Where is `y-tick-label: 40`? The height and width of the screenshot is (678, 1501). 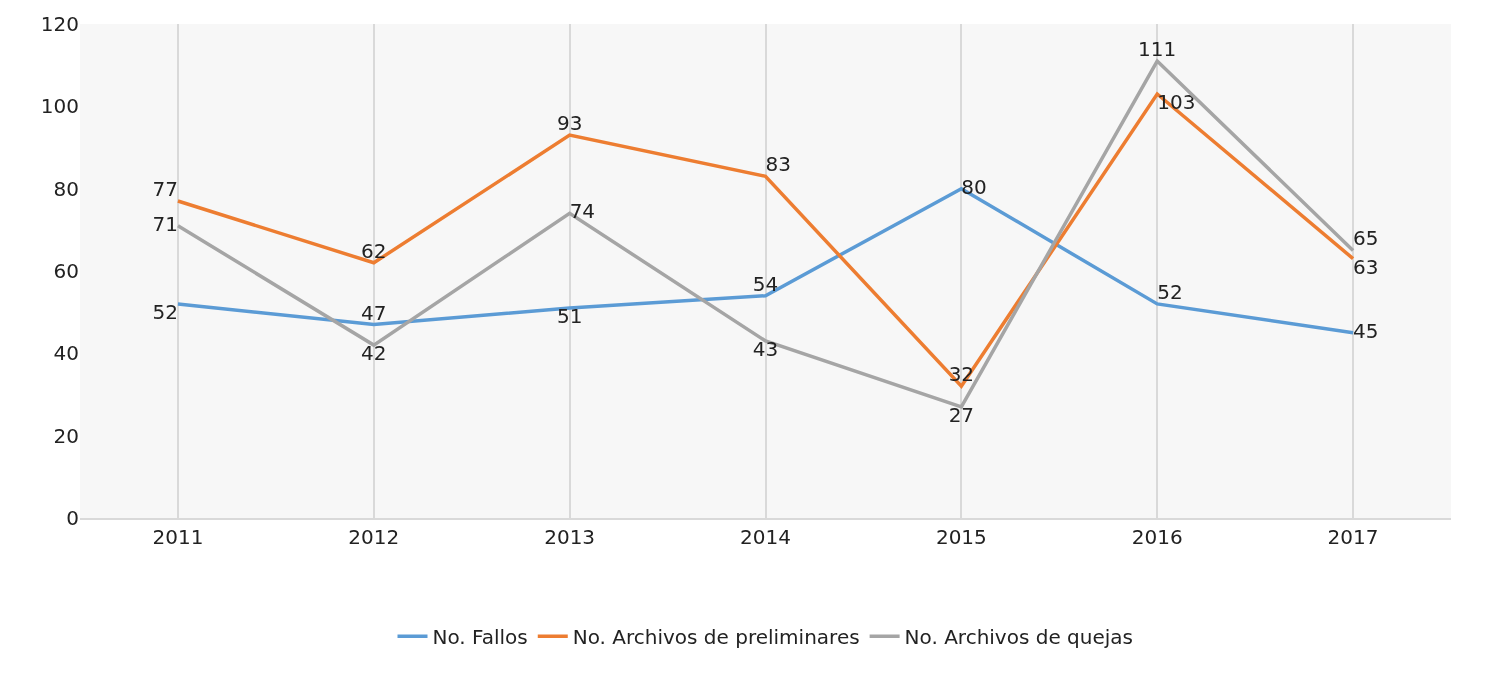
y-tick-label: 40 is located at coordinates (66, 353).